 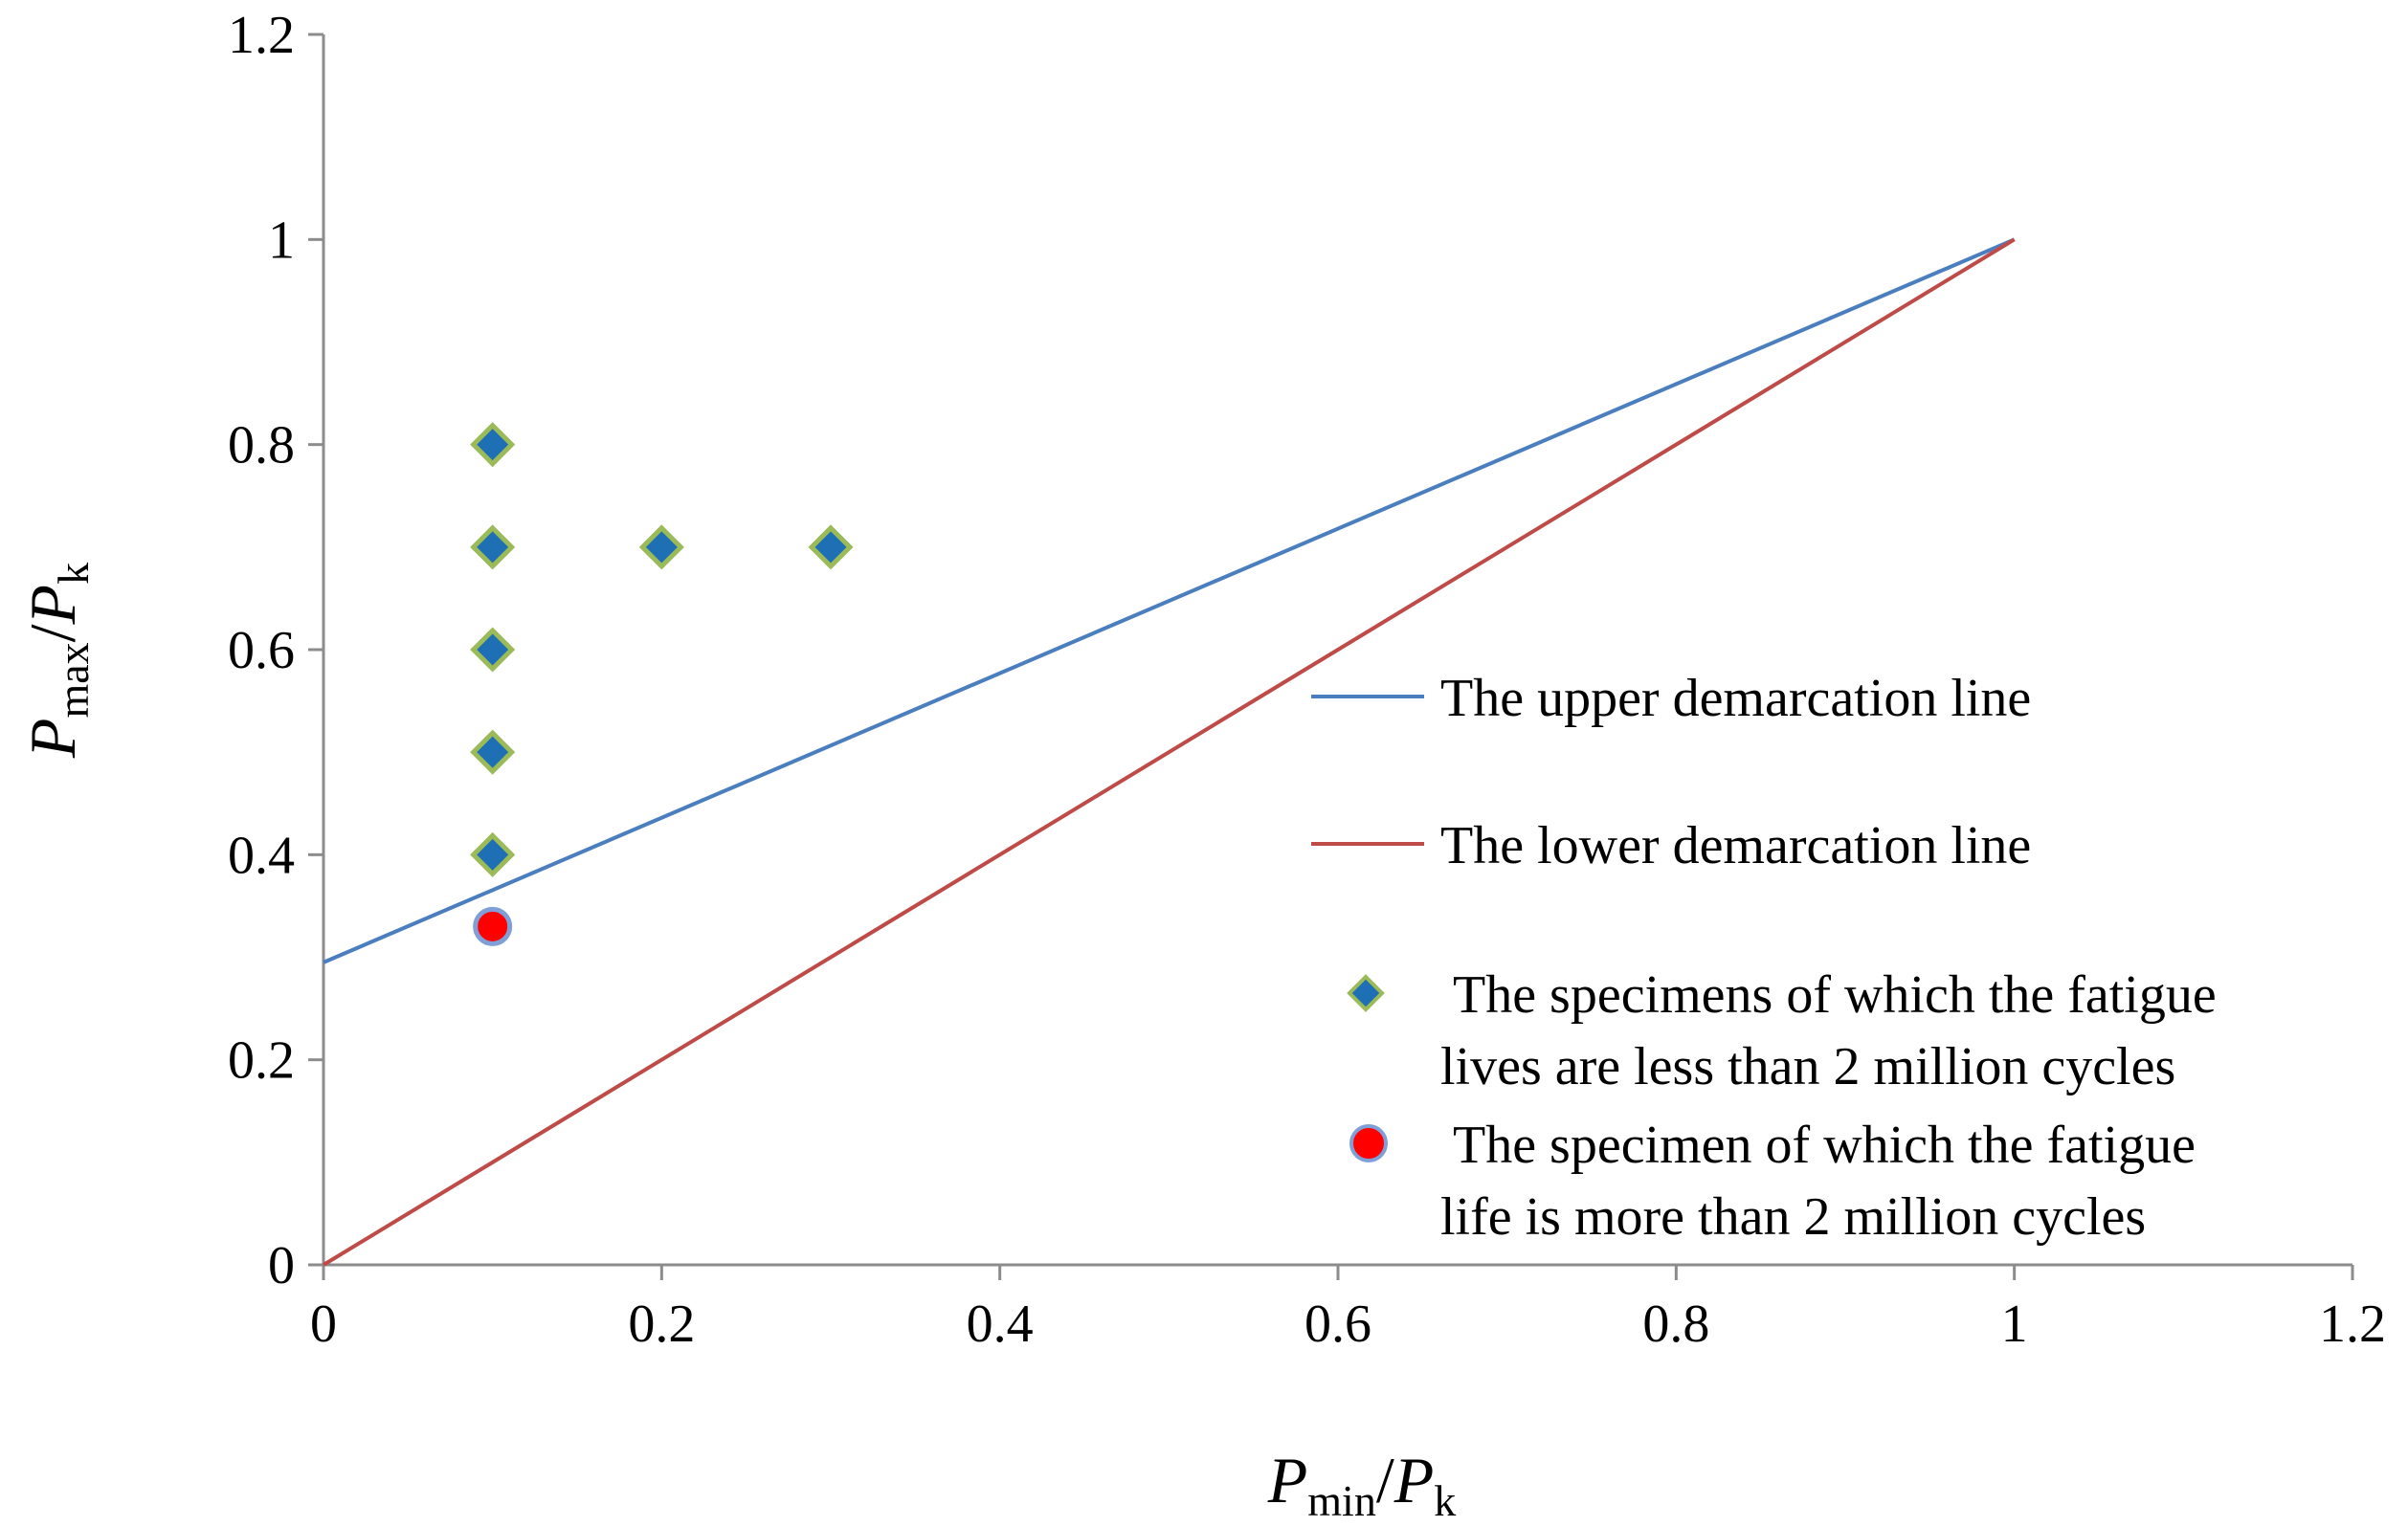 What do you see at coordinates (323, 1324) in the screenshot?
I see `x-tick-label: 0` at bounding box center [323, 1324].